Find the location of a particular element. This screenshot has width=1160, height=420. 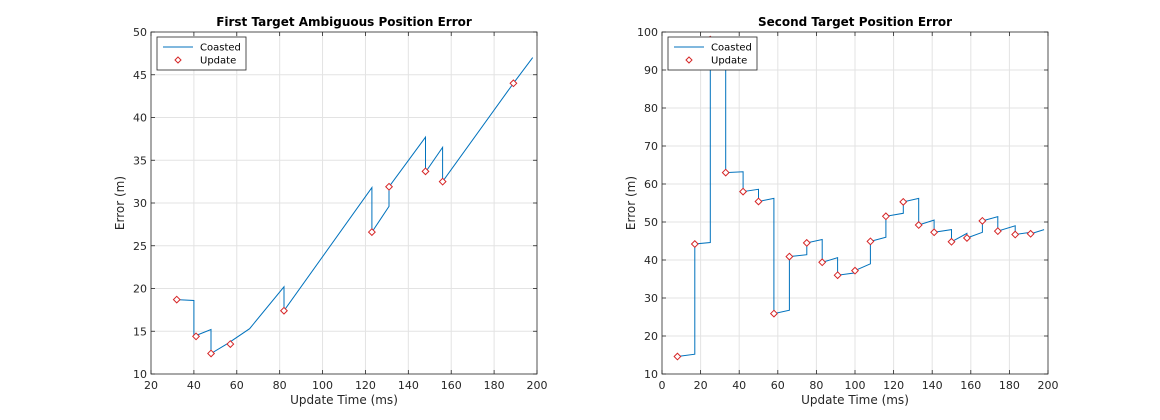

y-tick-label: 60 is located at coordinates (651, 184).